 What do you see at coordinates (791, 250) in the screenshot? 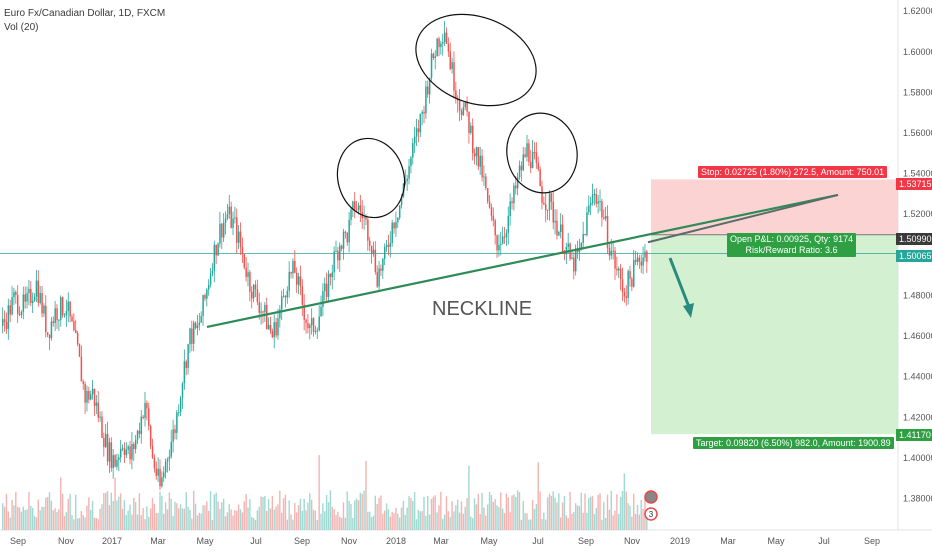
I see `risk-reward-text: Risk/Reward Ratio: 3.6` at bounding box center [791, 250].